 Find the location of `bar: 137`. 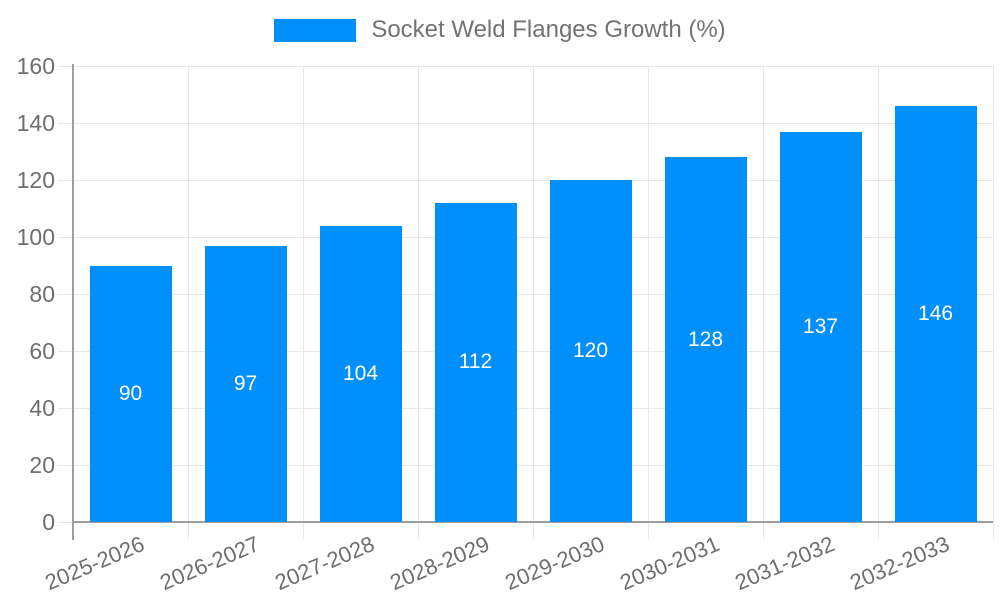

bar: 137 is located at coordinates (820, 326).